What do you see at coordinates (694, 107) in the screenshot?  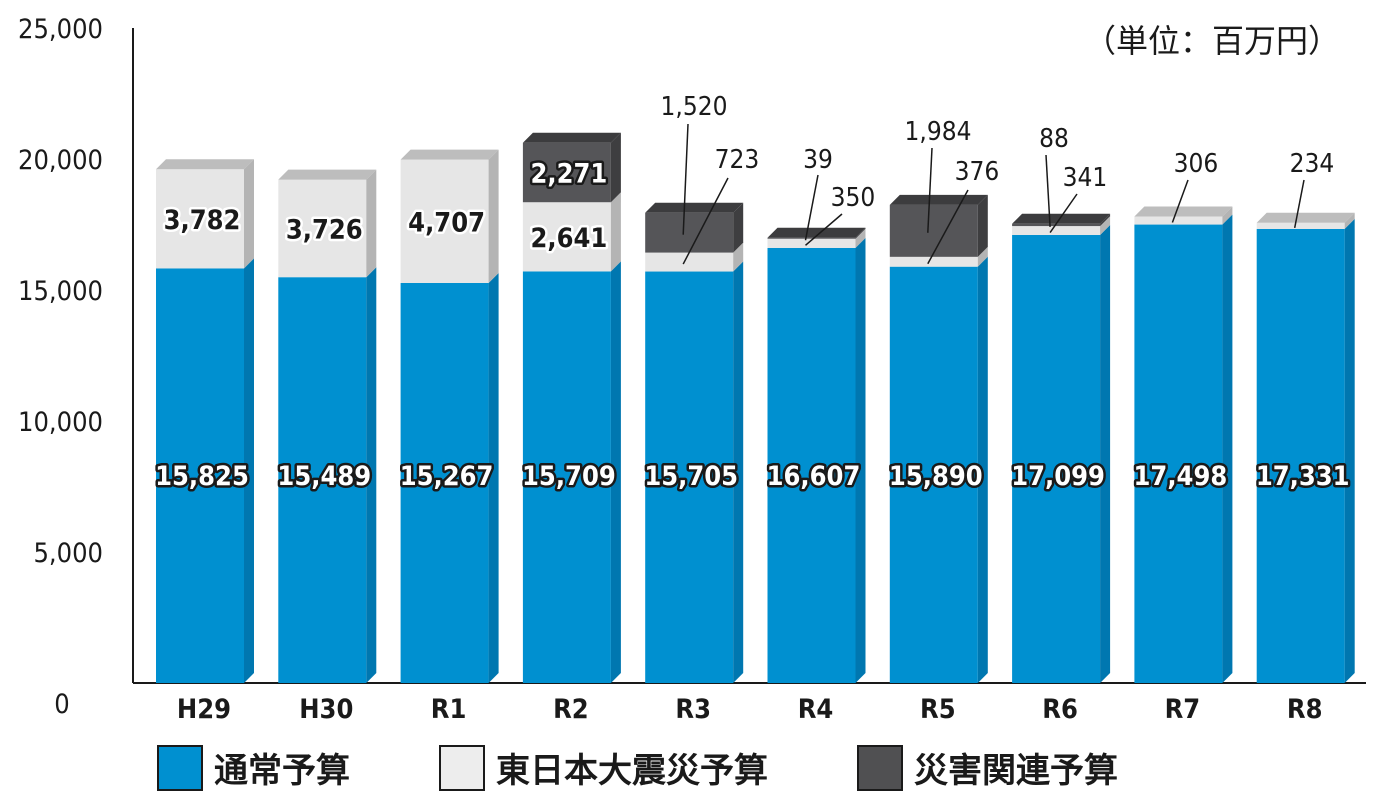 I see `disaster-value-label: 1,520` at bounding box center [694, 107].